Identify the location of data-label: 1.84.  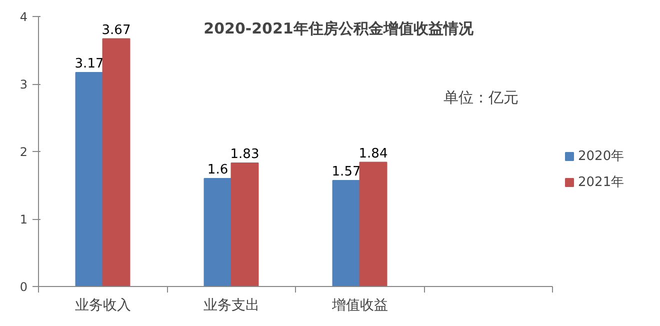
(373, 154).